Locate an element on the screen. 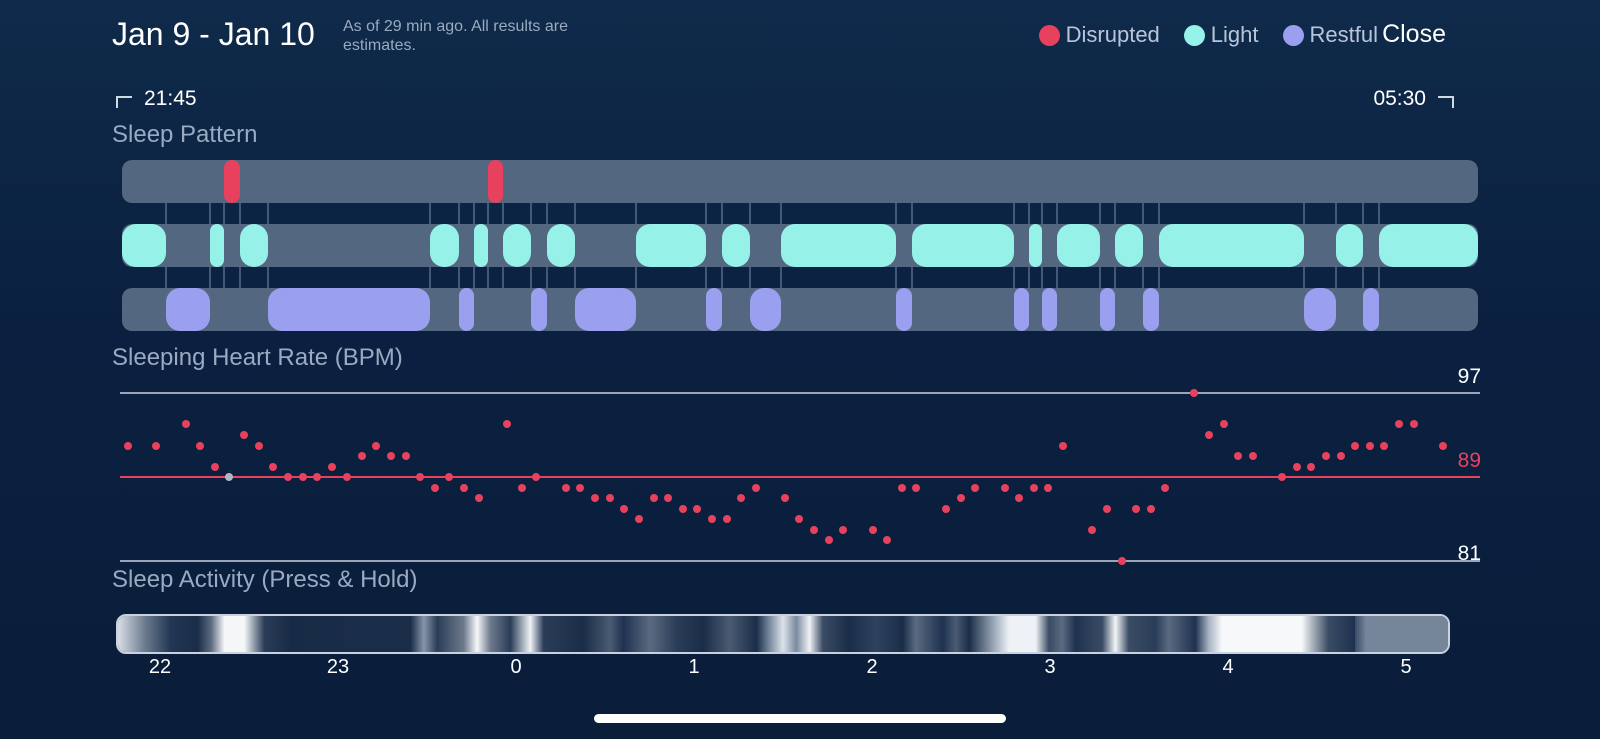  legend-item-light: Light is located at coordinates (1221, 35).